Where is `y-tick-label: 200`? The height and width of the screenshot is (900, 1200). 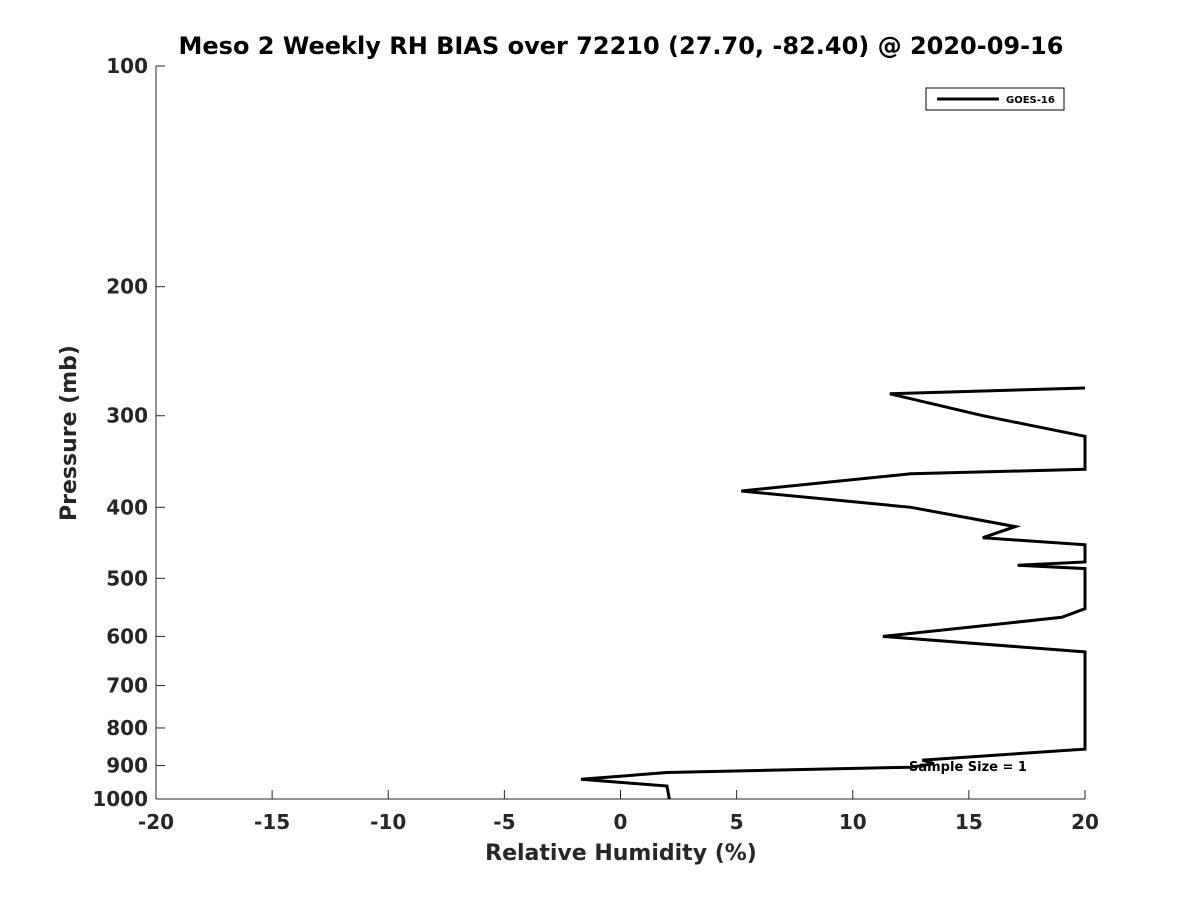 y-tick-label: 200 is located at coordinates (127, 287).